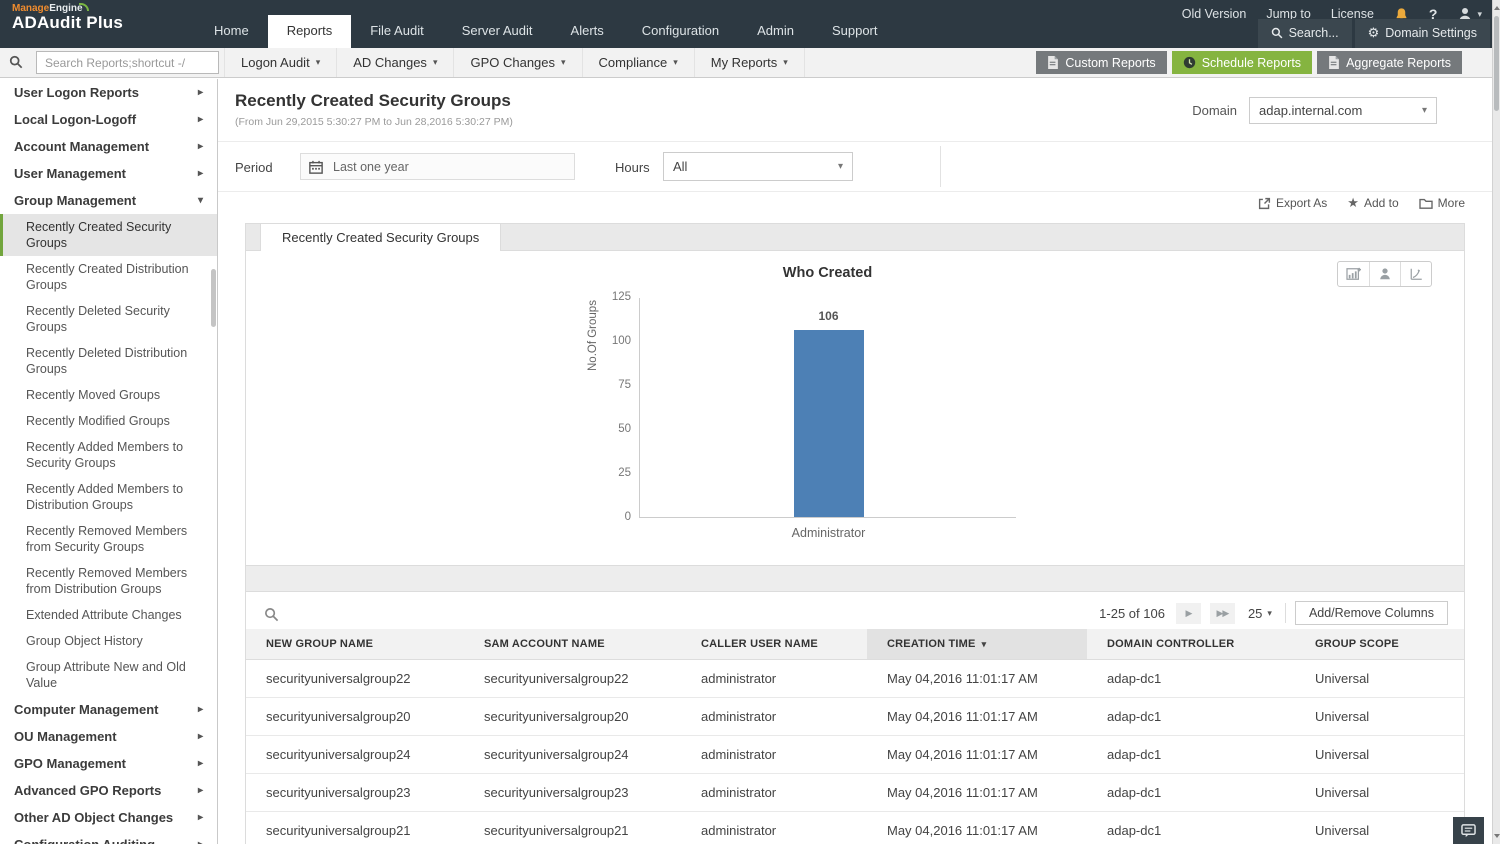  Describe the element at coordinates (1389, 62) in the screenshot. I see `aggregate-reports-button: Aggregate Reports` at that location.